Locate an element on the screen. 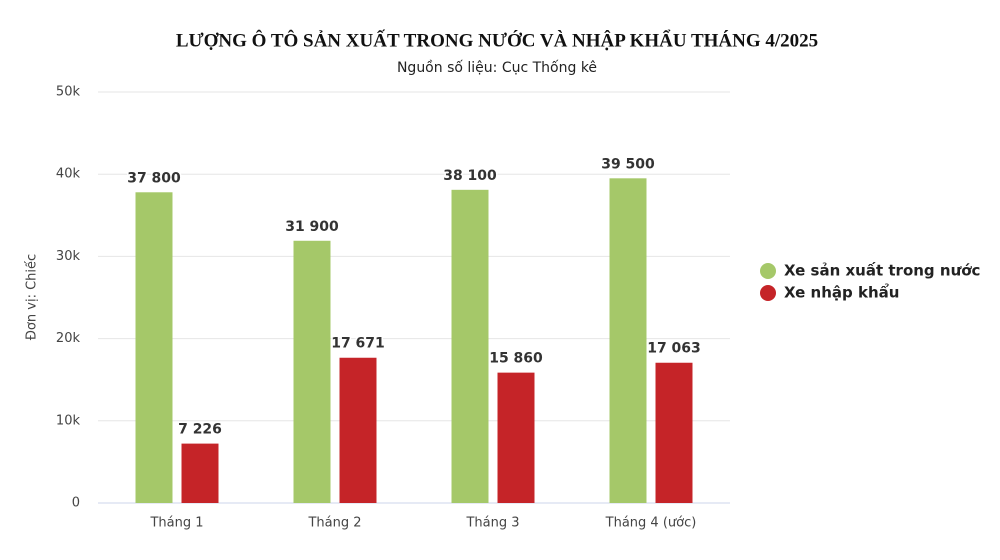  value-label: 15 860 is located at coordinates (516, 359).